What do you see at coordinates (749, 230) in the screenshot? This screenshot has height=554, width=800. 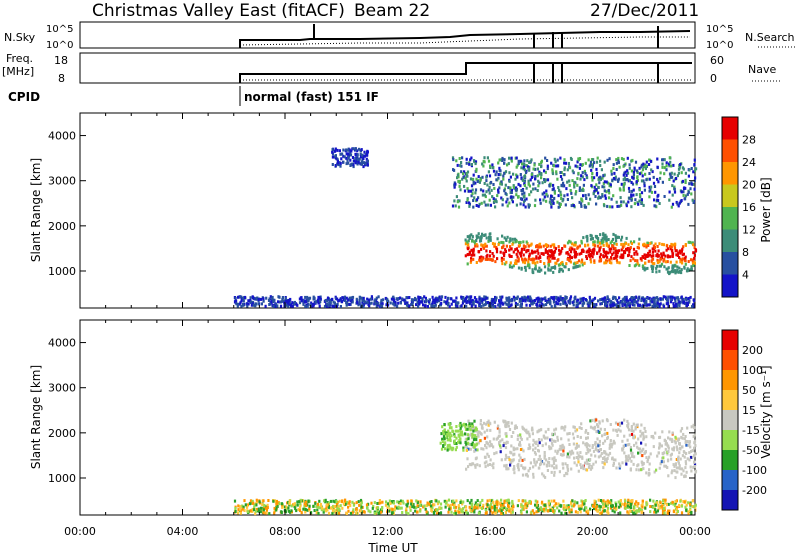 I see `power-colorbar-tick: 12` at bounding box center [749, 230].